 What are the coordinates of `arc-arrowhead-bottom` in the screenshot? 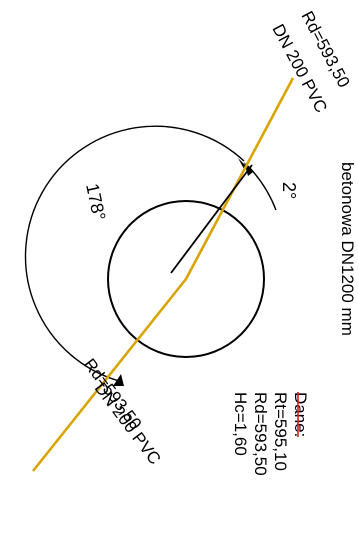 It's located at (118, 380).